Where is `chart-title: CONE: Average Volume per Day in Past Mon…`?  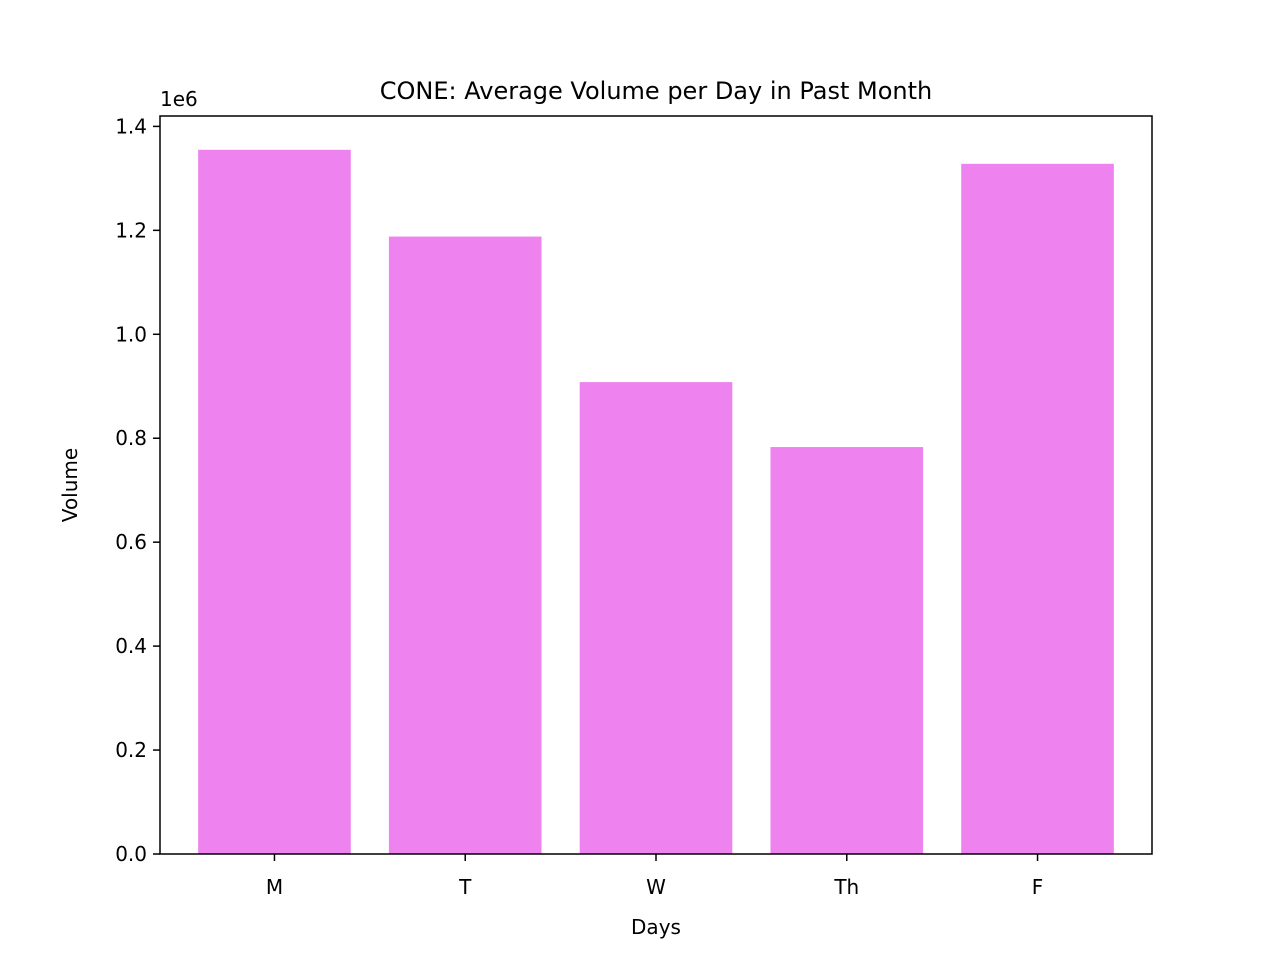
chart-title: CONE: Average Volume per Day in Past Mon… is located at coordinates (656, 91).